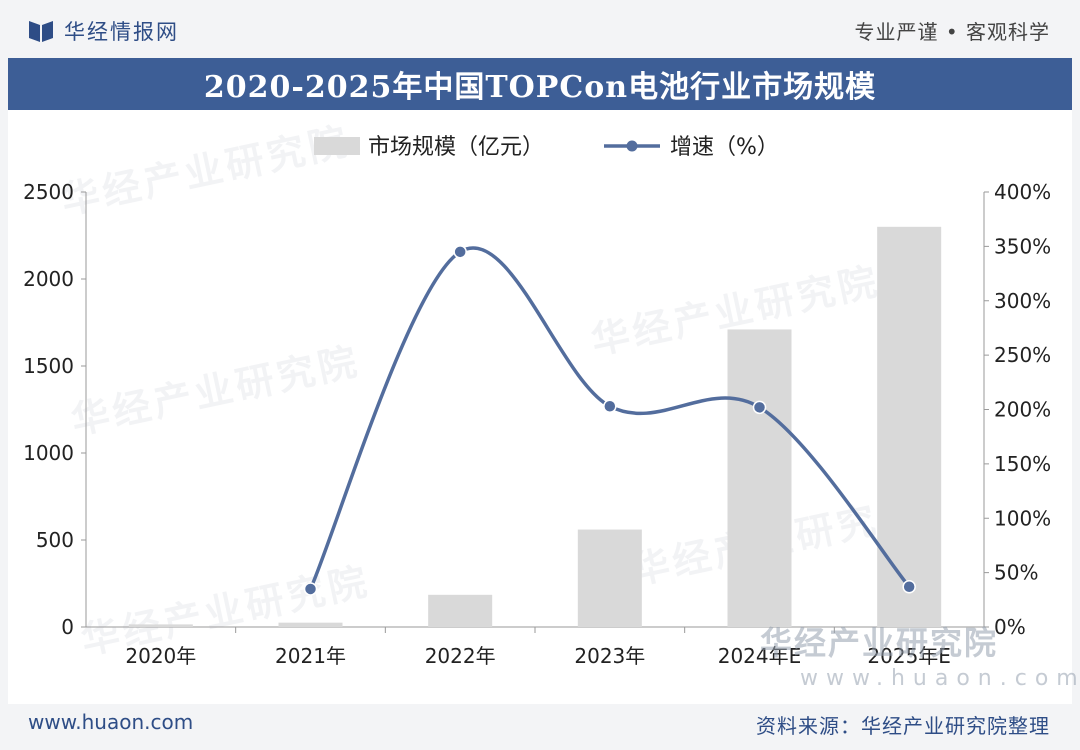 The image size is (1080, 750). What do you see at coordinates (940, 678) in the screenshot?
I see `watermark-url: www.huaon.com` at bounding box center [940, 678].